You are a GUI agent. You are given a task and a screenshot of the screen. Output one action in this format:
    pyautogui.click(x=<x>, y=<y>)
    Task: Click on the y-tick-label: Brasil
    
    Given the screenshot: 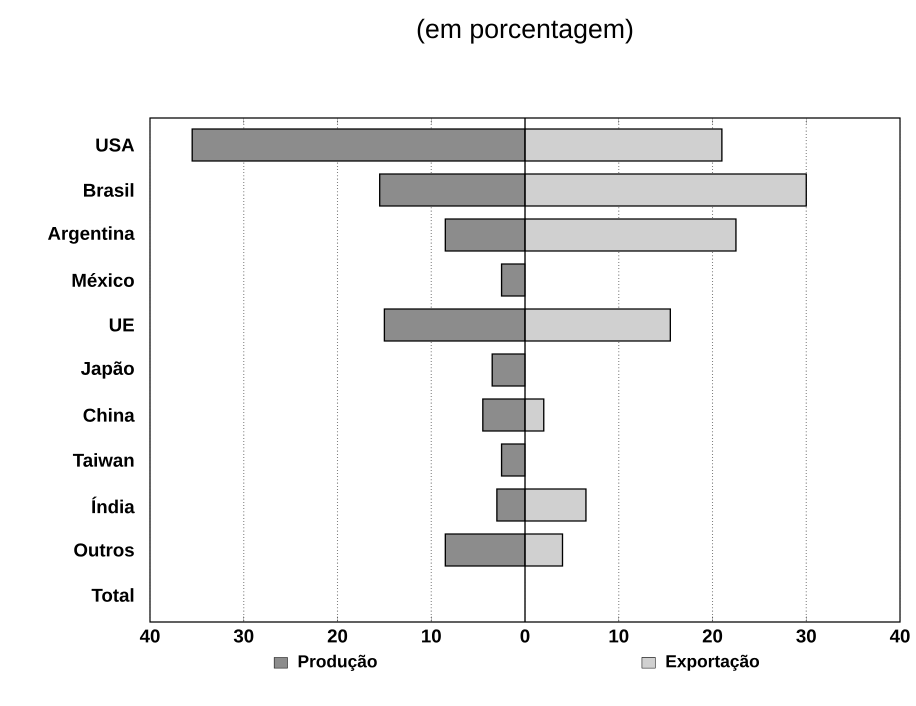 What is the action you would take?
    pyautogui.click(x=109, y=190)
    